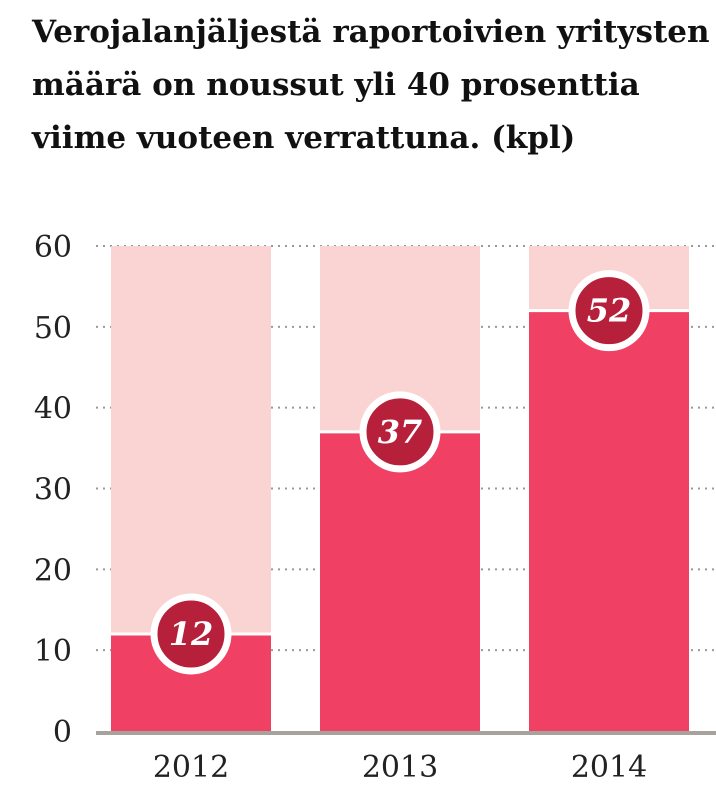 Image resolution: width=716 pixels, height=806 pixels. I want to click on data-label: 52, so click(609, 311).